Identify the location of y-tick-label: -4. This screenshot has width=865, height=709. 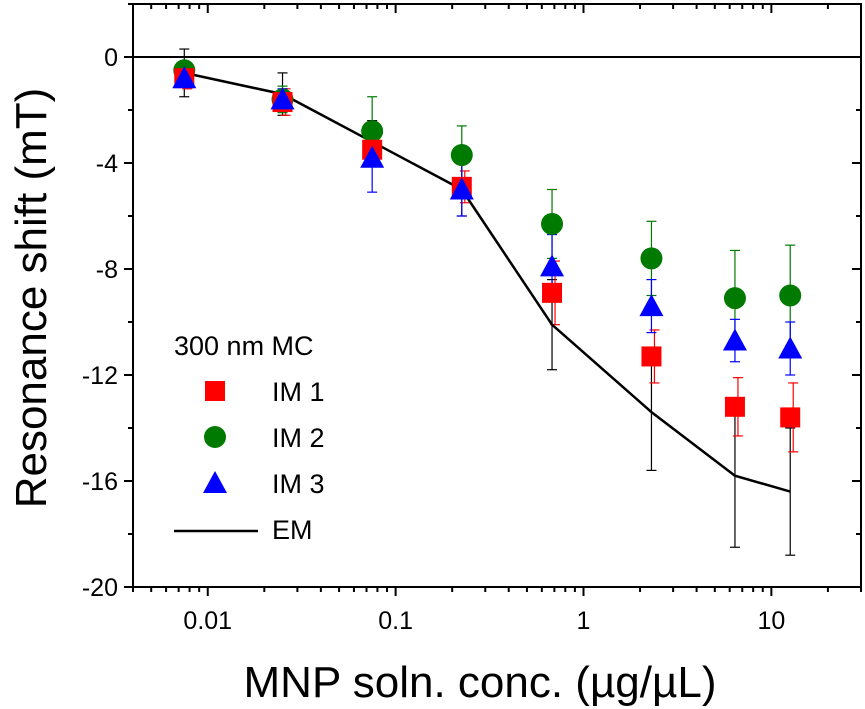
(107, 164).